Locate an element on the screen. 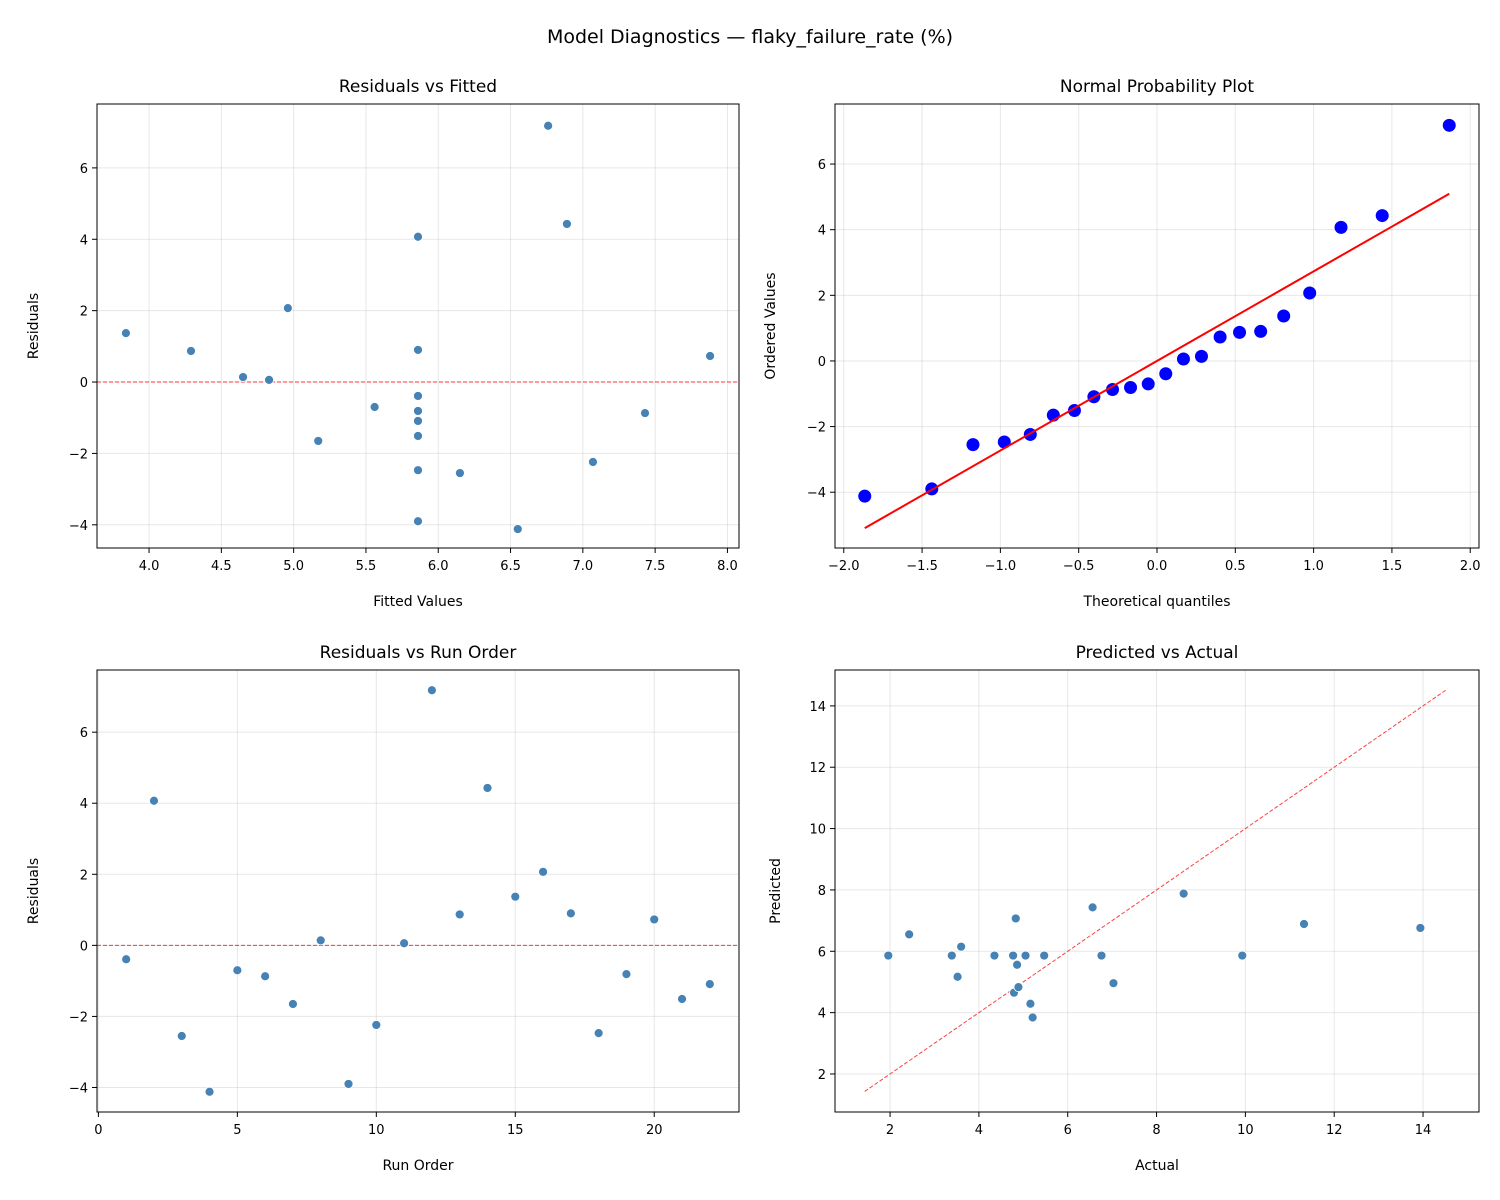 The width and height of the screenshot is (1500, 1200). subplot-title: Normal Probability Plot is located at coordinates (1157, 87).